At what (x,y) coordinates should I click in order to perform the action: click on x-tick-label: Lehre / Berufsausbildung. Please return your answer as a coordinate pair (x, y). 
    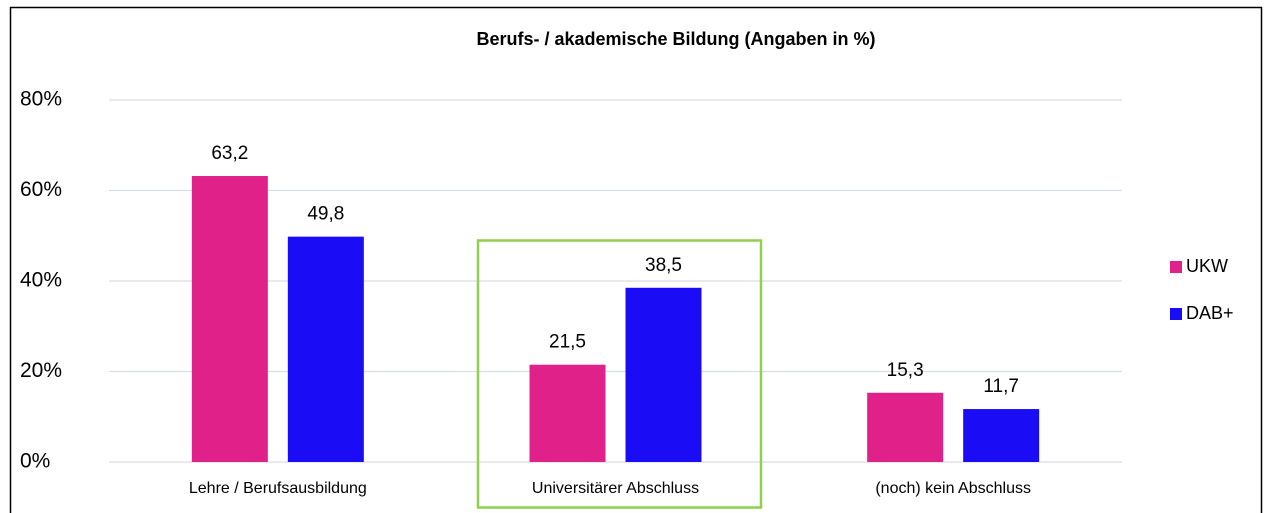
    Looking at the image, I should click on (278, 488).